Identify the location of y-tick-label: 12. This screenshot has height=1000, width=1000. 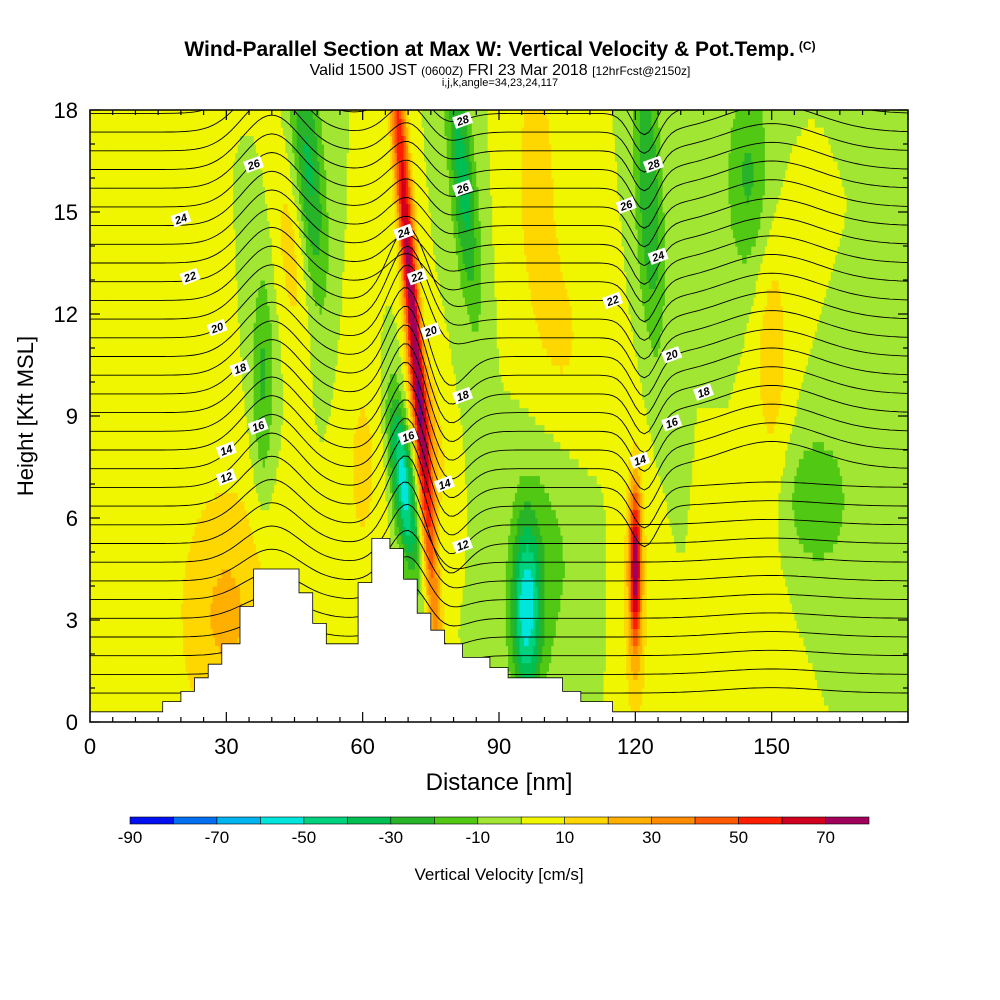
(66, 314).